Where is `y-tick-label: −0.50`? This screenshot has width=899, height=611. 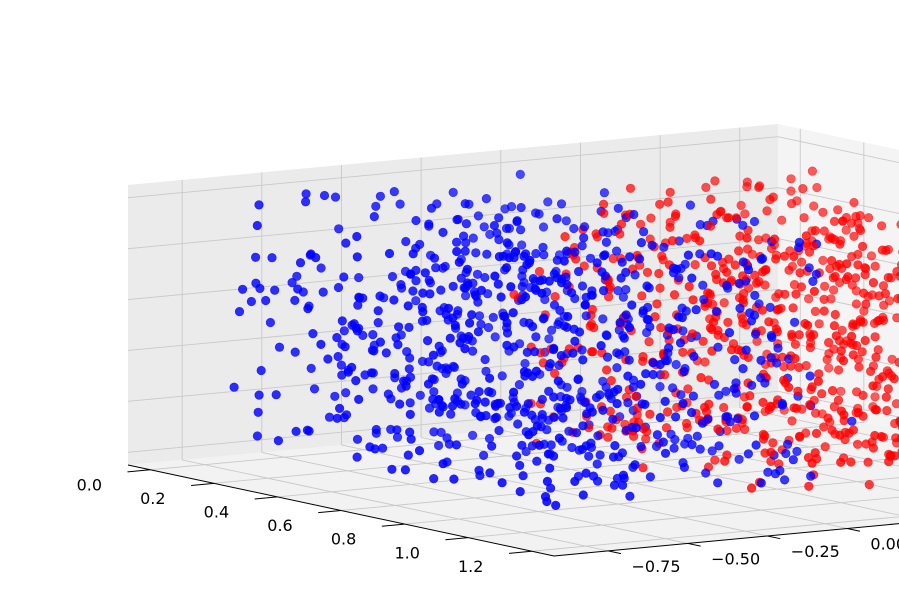
y-tick-label: −0.50 is located at coordinates (735, 559).